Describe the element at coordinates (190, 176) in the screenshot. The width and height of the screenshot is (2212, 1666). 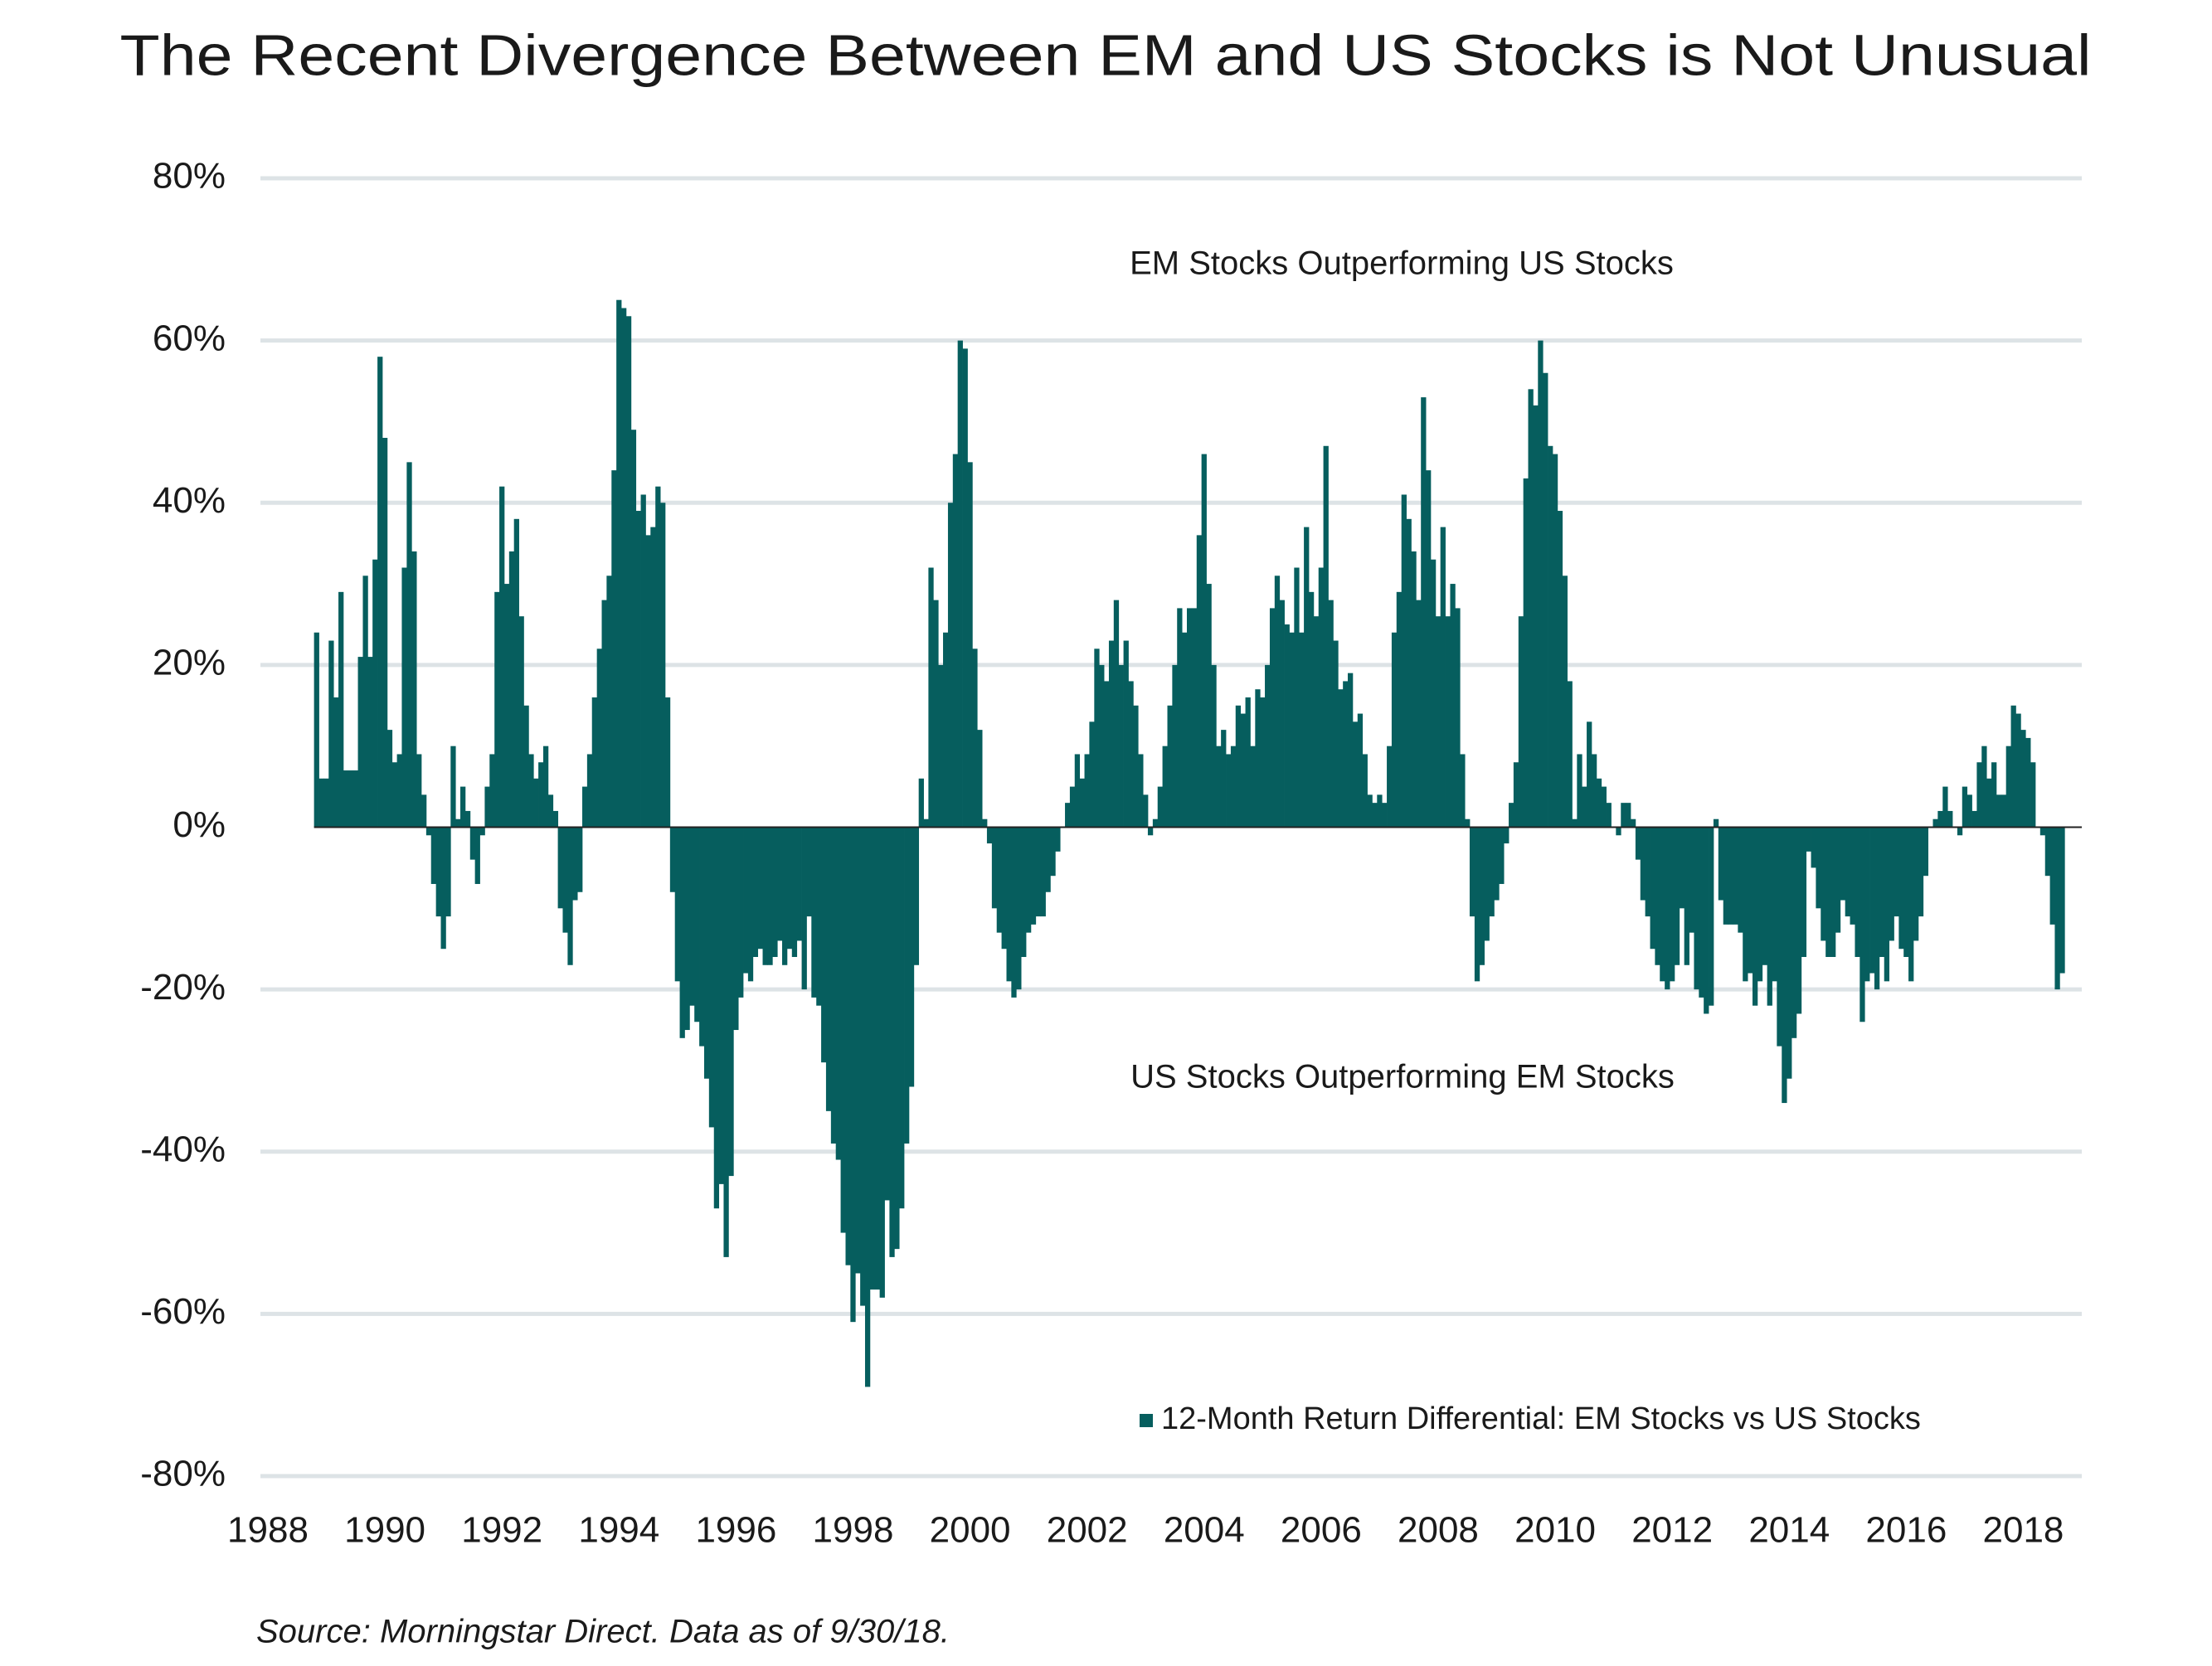
I see `y-tick-label: 80%` at that location.